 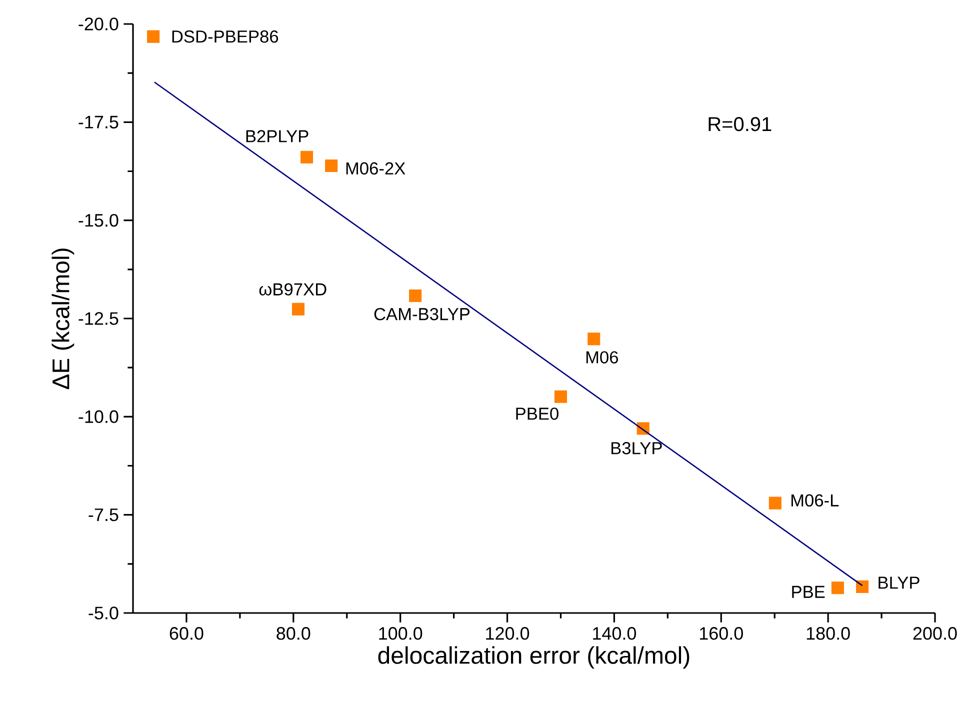 I want to click on x-tick-label: 140.0, so click(x=614, y=633).